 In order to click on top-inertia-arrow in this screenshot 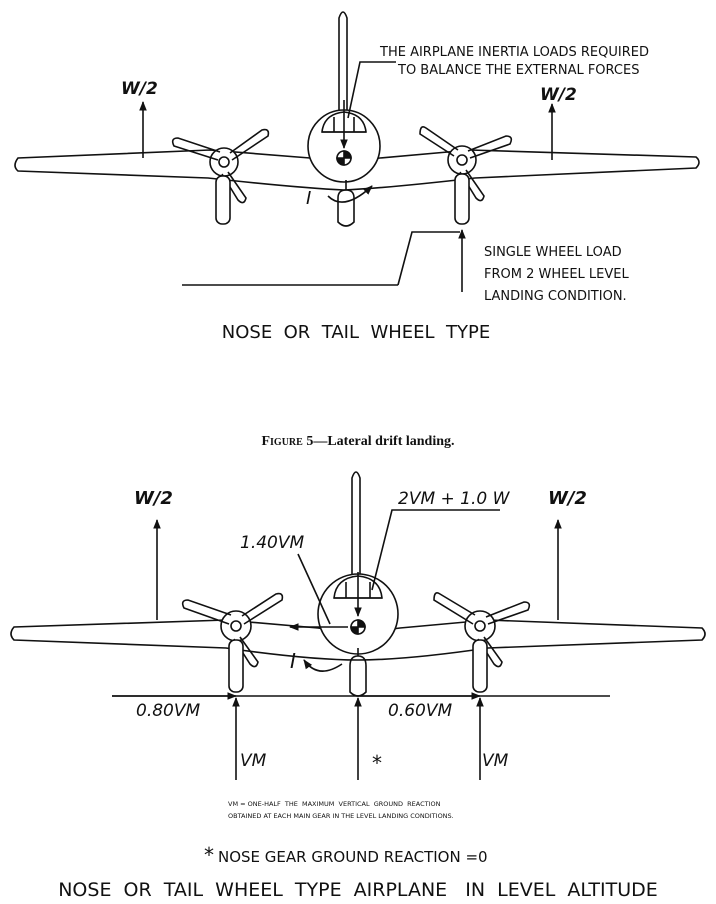, I will do `click(350, 194)`.